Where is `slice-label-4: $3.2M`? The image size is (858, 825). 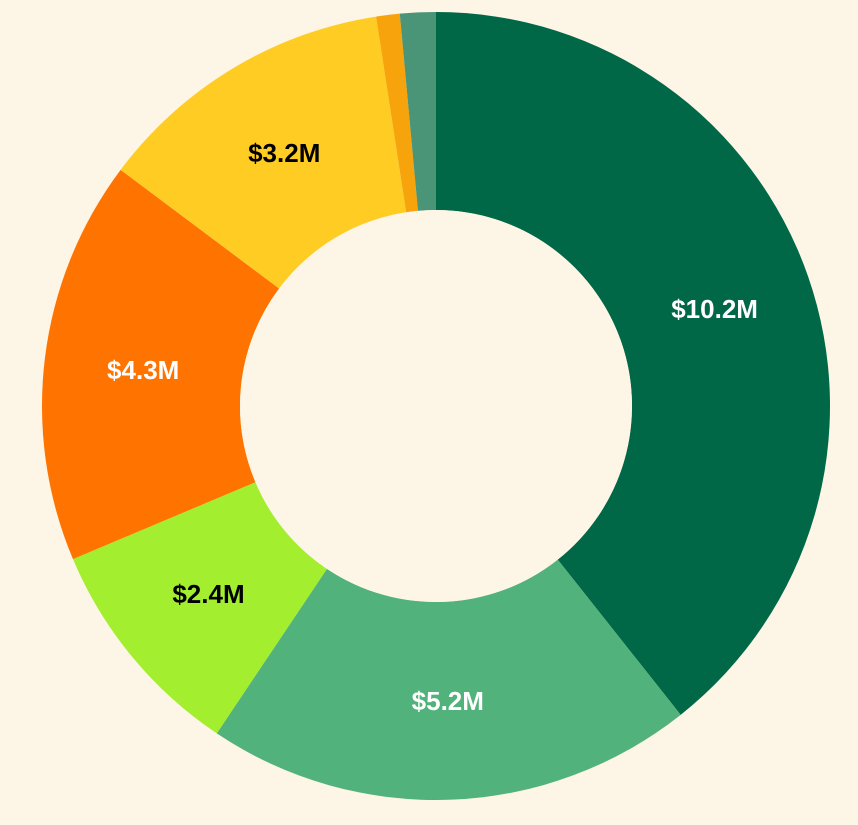
slice-label-4: $3.2M is located at coordinates (284, 153).